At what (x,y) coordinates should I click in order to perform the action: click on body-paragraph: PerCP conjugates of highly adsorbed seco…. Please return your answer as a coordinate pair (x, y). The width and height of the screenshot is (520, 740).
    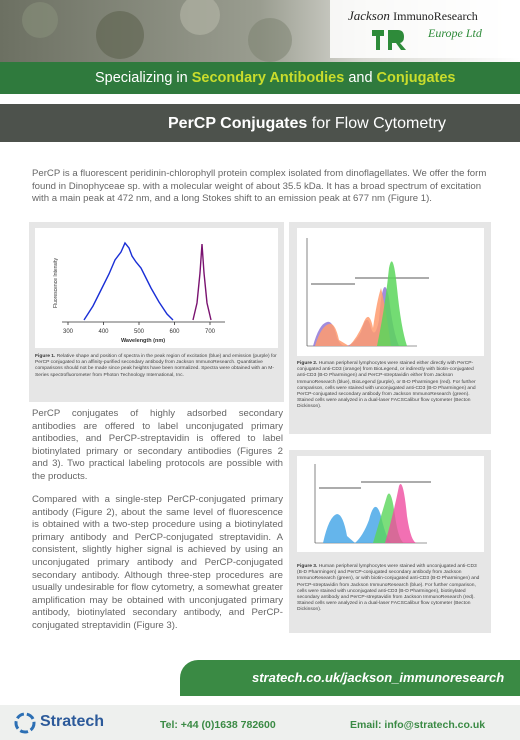
    Looking at the image, I should click on (157, 445).